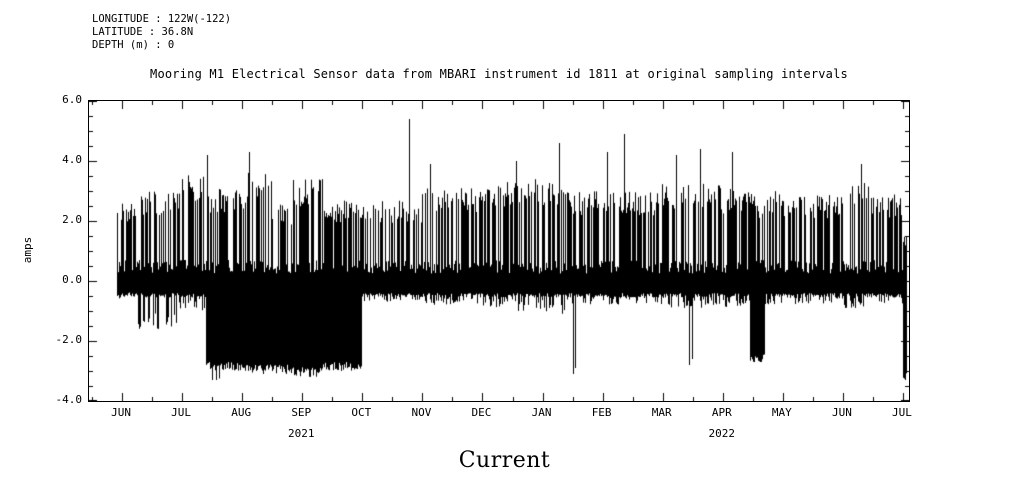 This screenshot has width=1009, height=504. Describe the element at coordinates (722, 433) in the screenshot. I see `year-label-1: 2022` at that location.